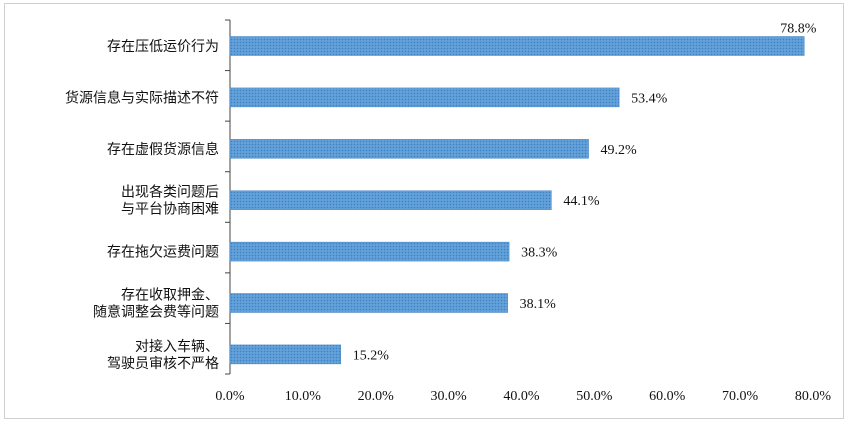 The height and width of the screenshot is (424, 850). What do you see at coordinates (303, 396) in the screenshot?
I see `x-tick-label: 10.0%` at bounding box center [303, 396].